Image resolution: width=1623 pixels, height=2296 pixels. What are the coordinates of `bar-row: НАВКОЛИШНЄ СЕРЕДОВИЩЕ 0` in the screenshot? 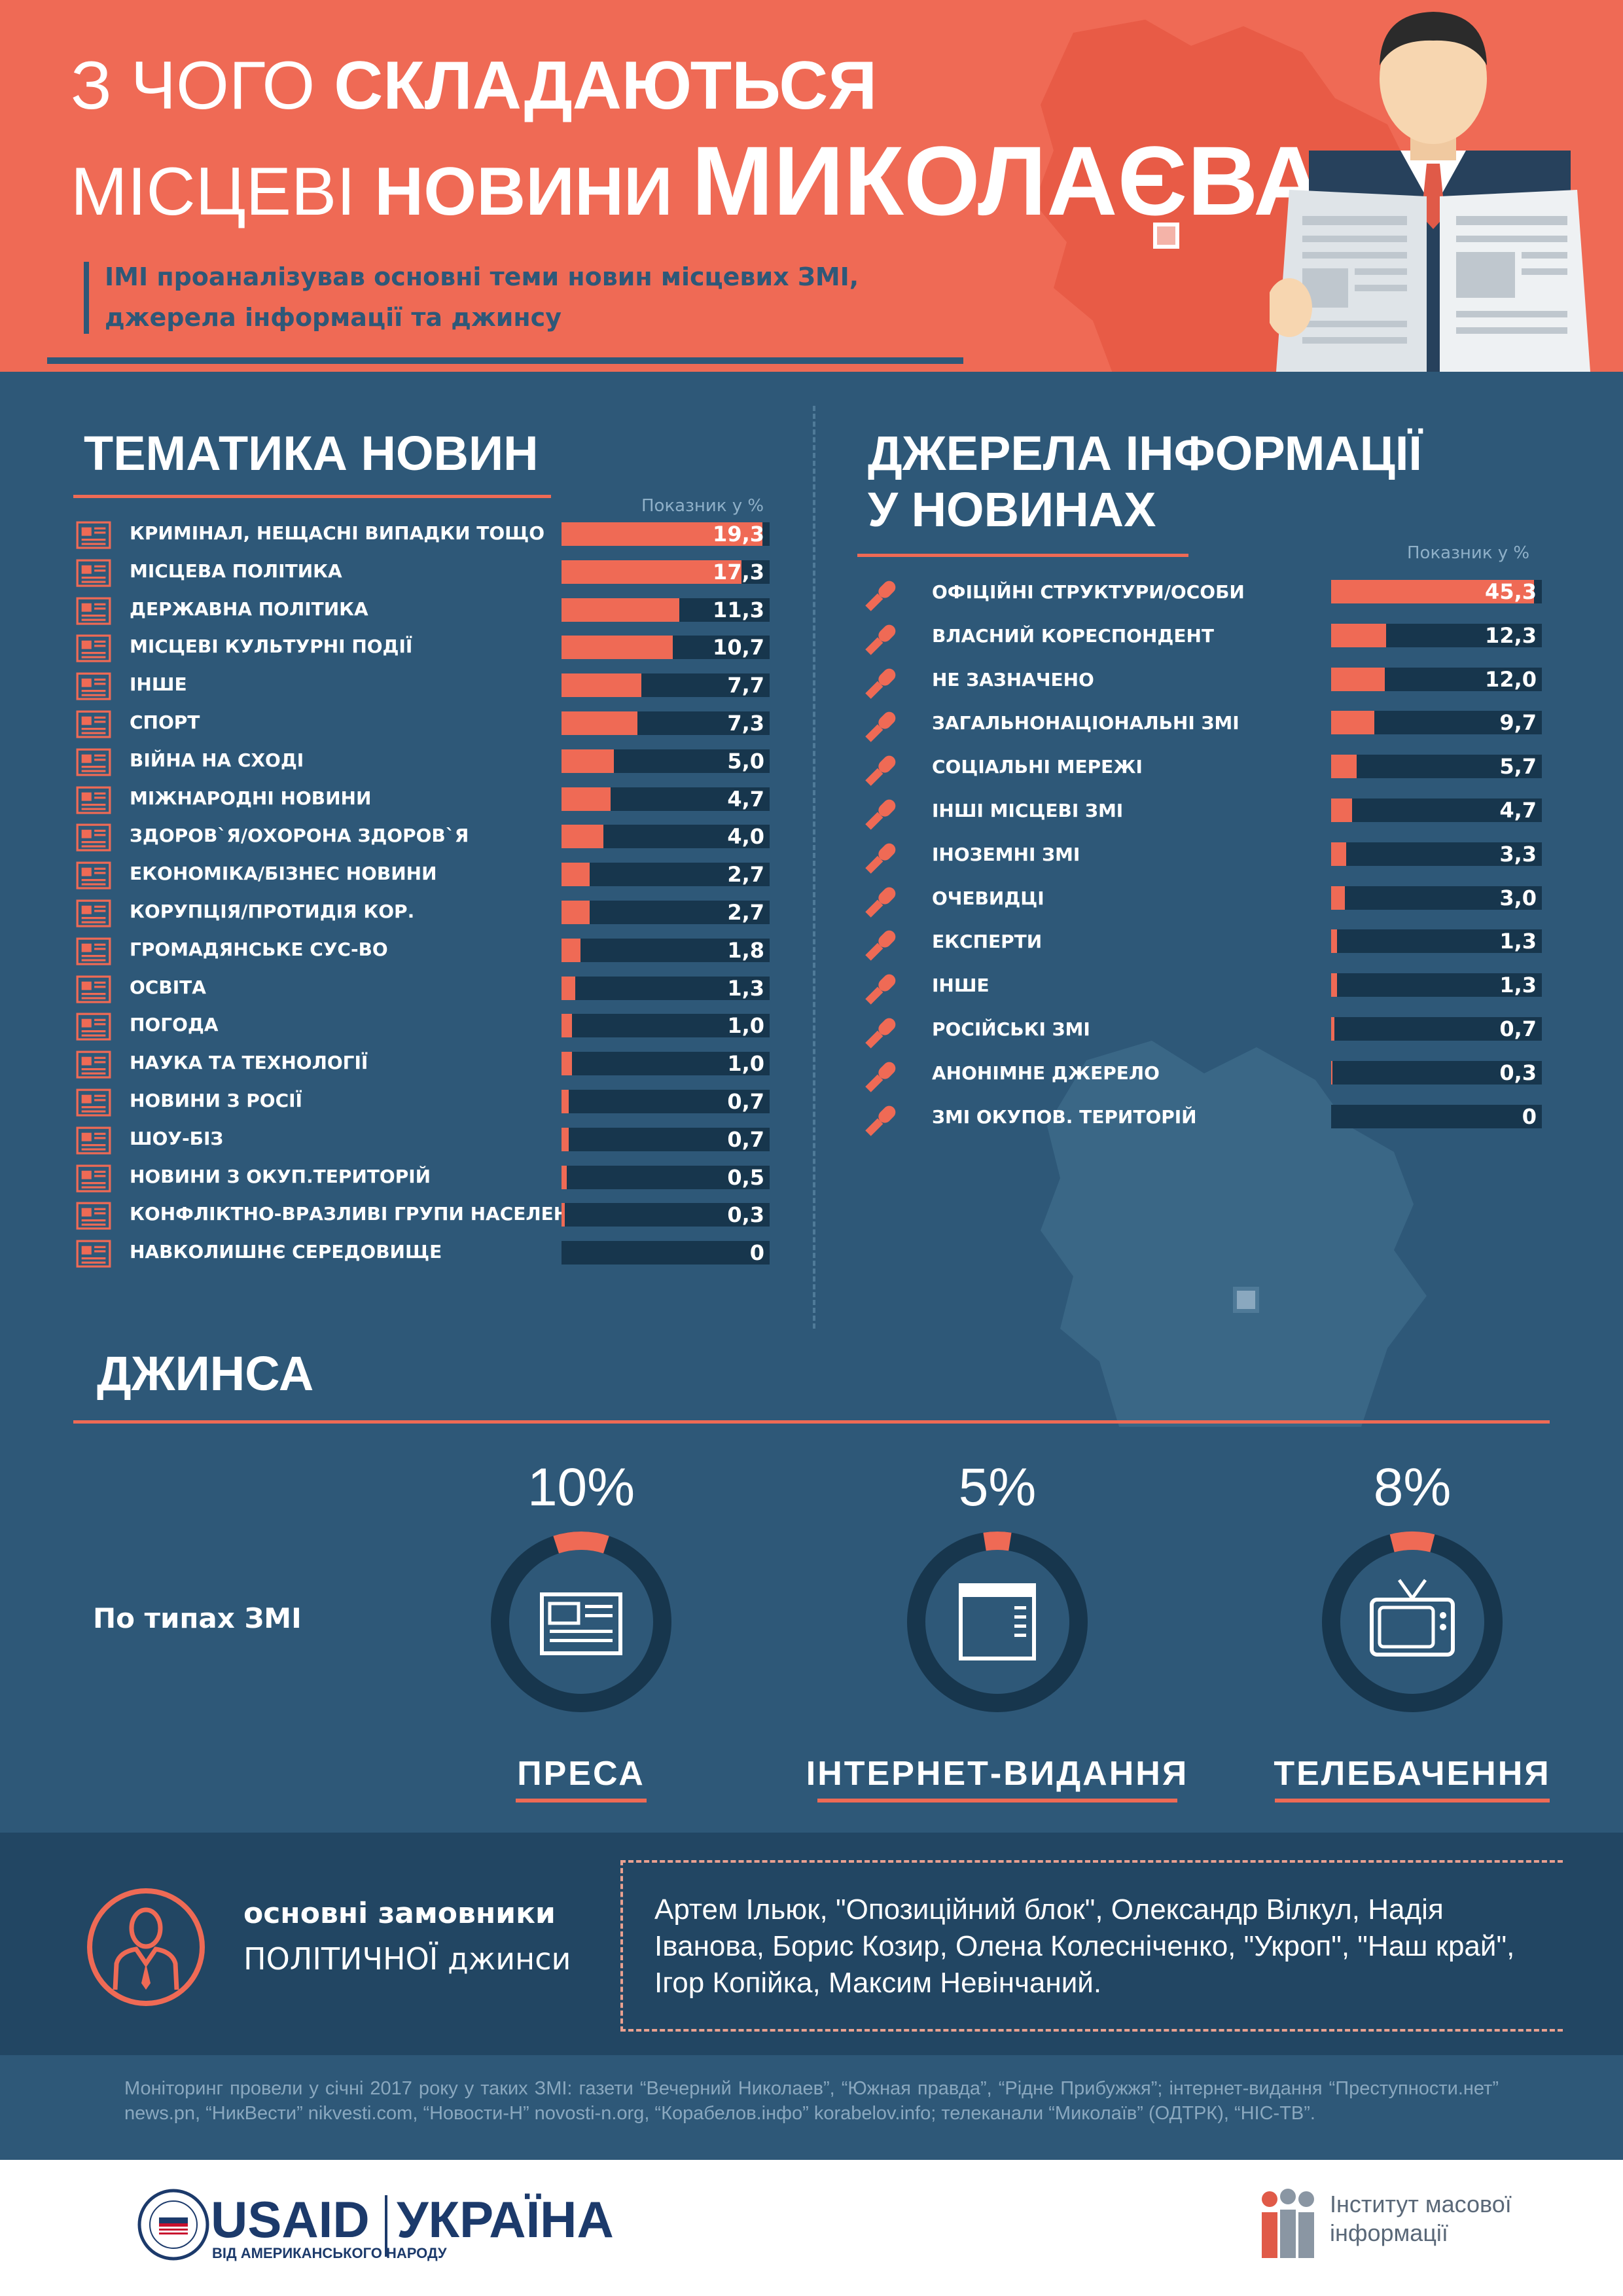 It's located at (423, 1259).